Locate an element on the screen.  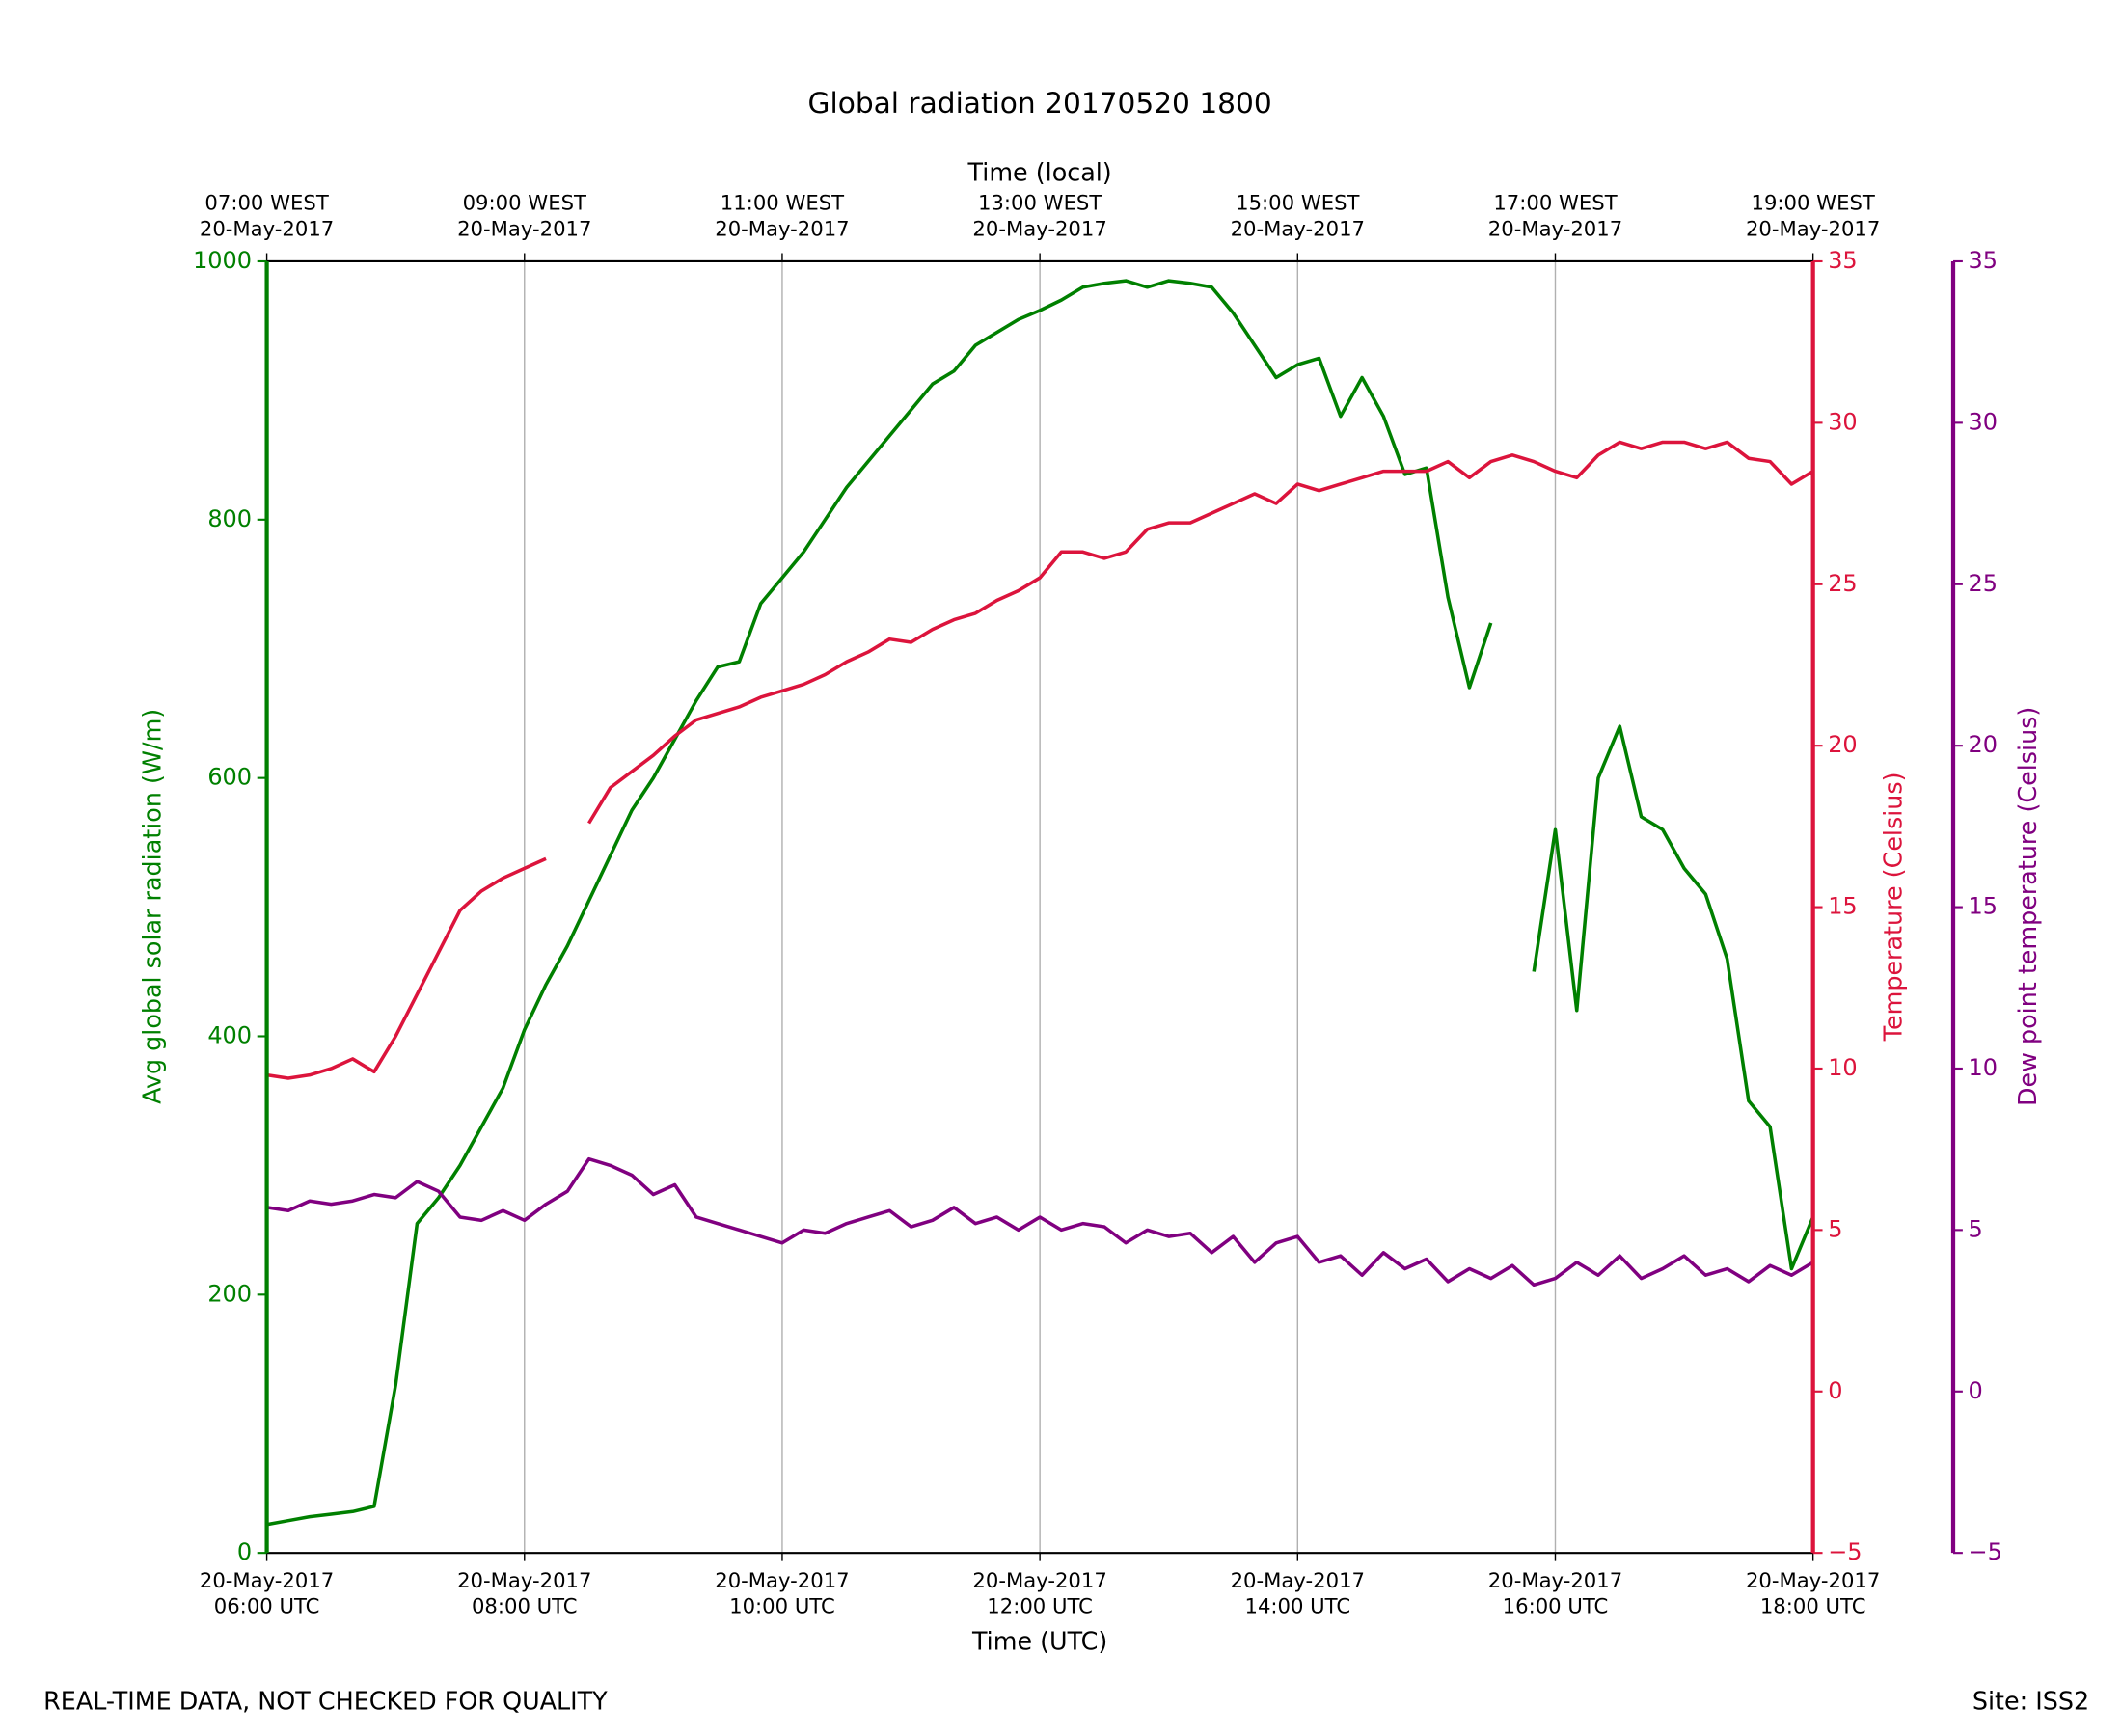
y2-tick-label: 5 is located at coordinates (1835, 1228).